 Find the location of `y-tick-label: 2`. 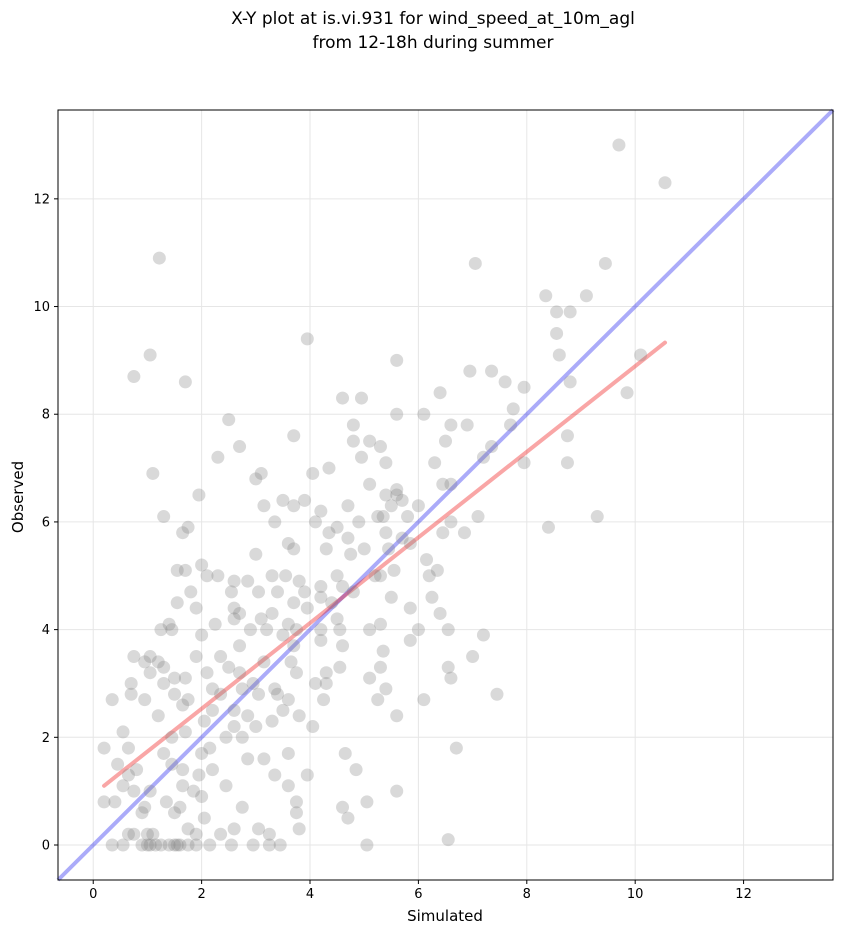

y-tick-label: 2 is located at coordinates (46, 738).